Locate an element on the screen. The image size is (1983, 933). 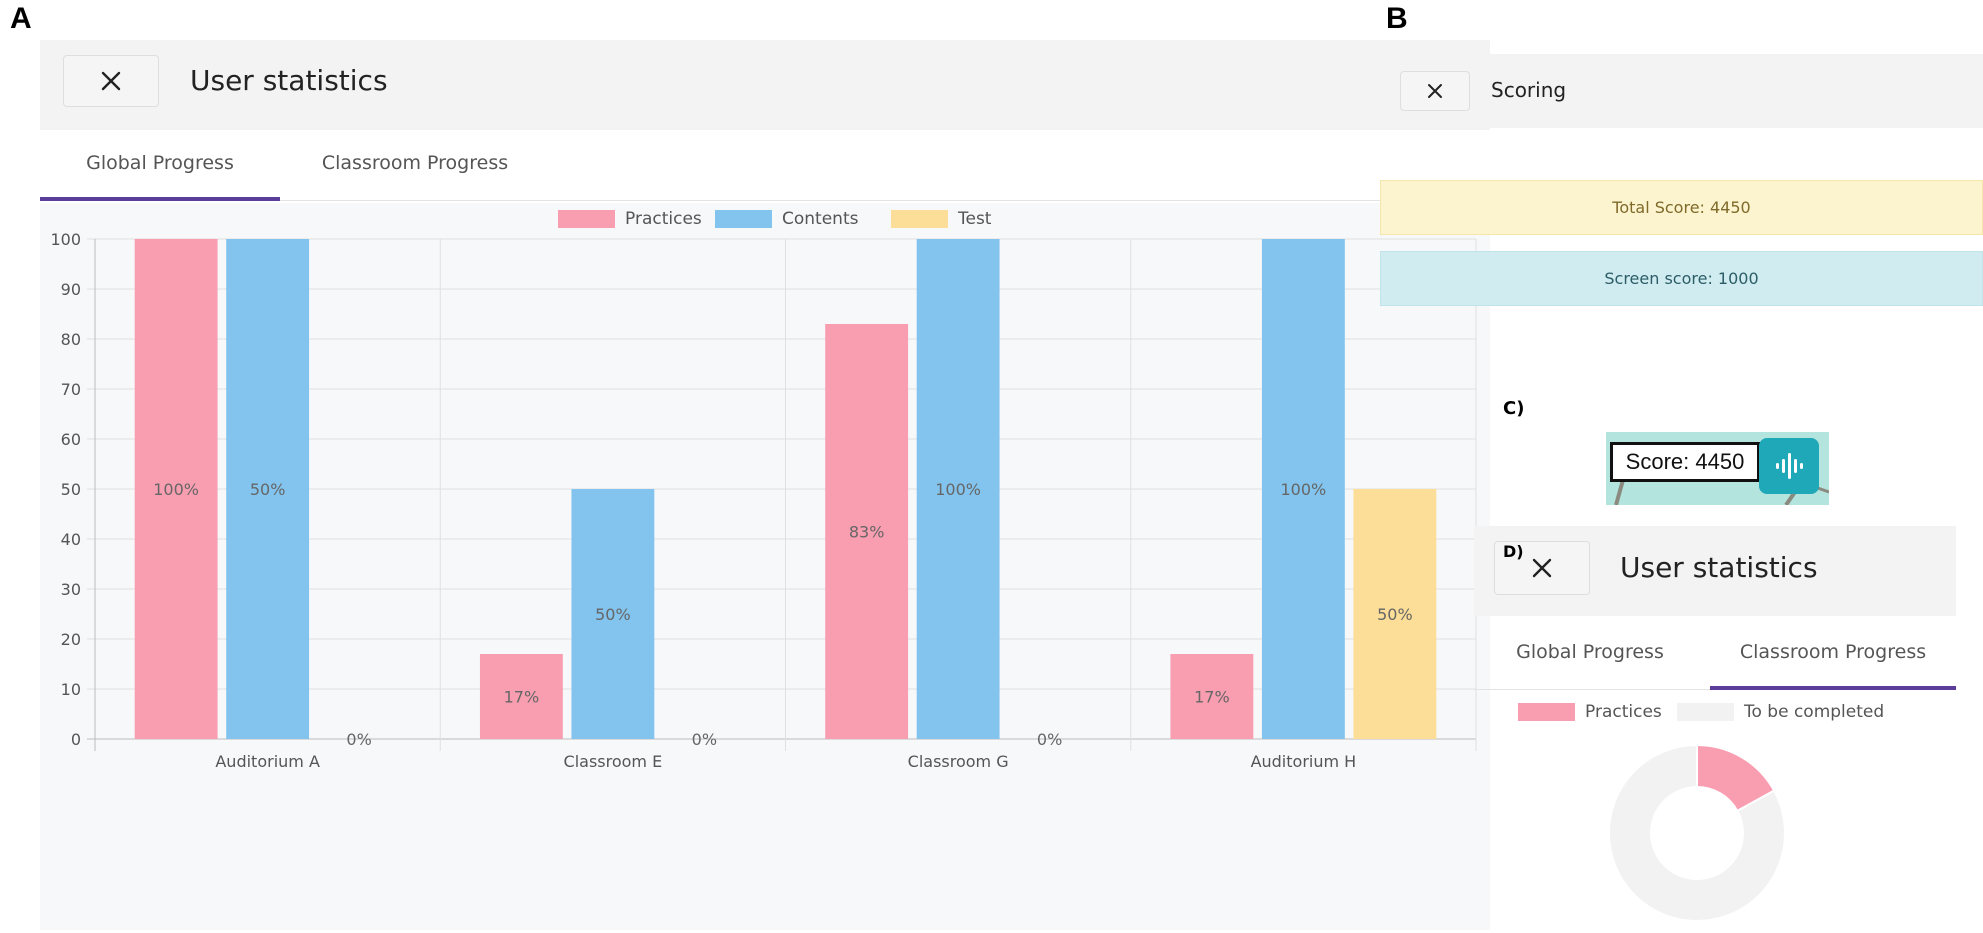
x-tick-label: Classroom G is located at coordinates (958, 761).